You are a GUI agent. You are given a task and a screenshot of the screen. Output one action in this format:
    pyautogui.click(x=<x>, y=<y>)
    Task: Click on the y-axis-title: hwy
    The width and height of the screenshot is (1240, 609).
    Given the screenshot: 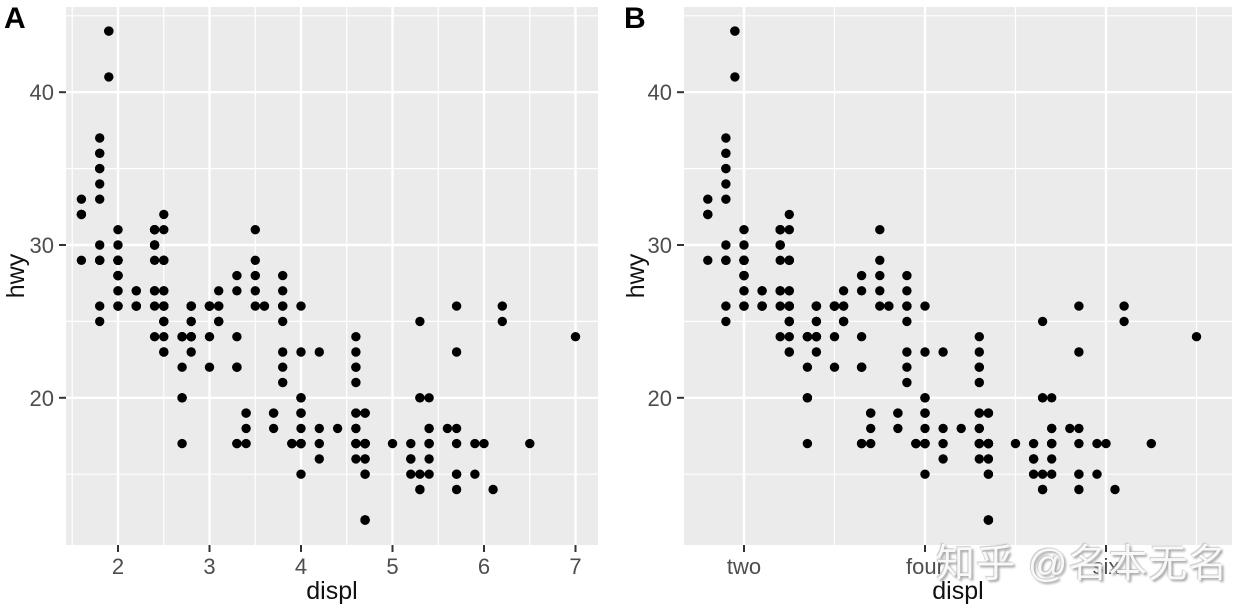 What is the action you would take?
    pyautogui.click(x=636, y=275)
    